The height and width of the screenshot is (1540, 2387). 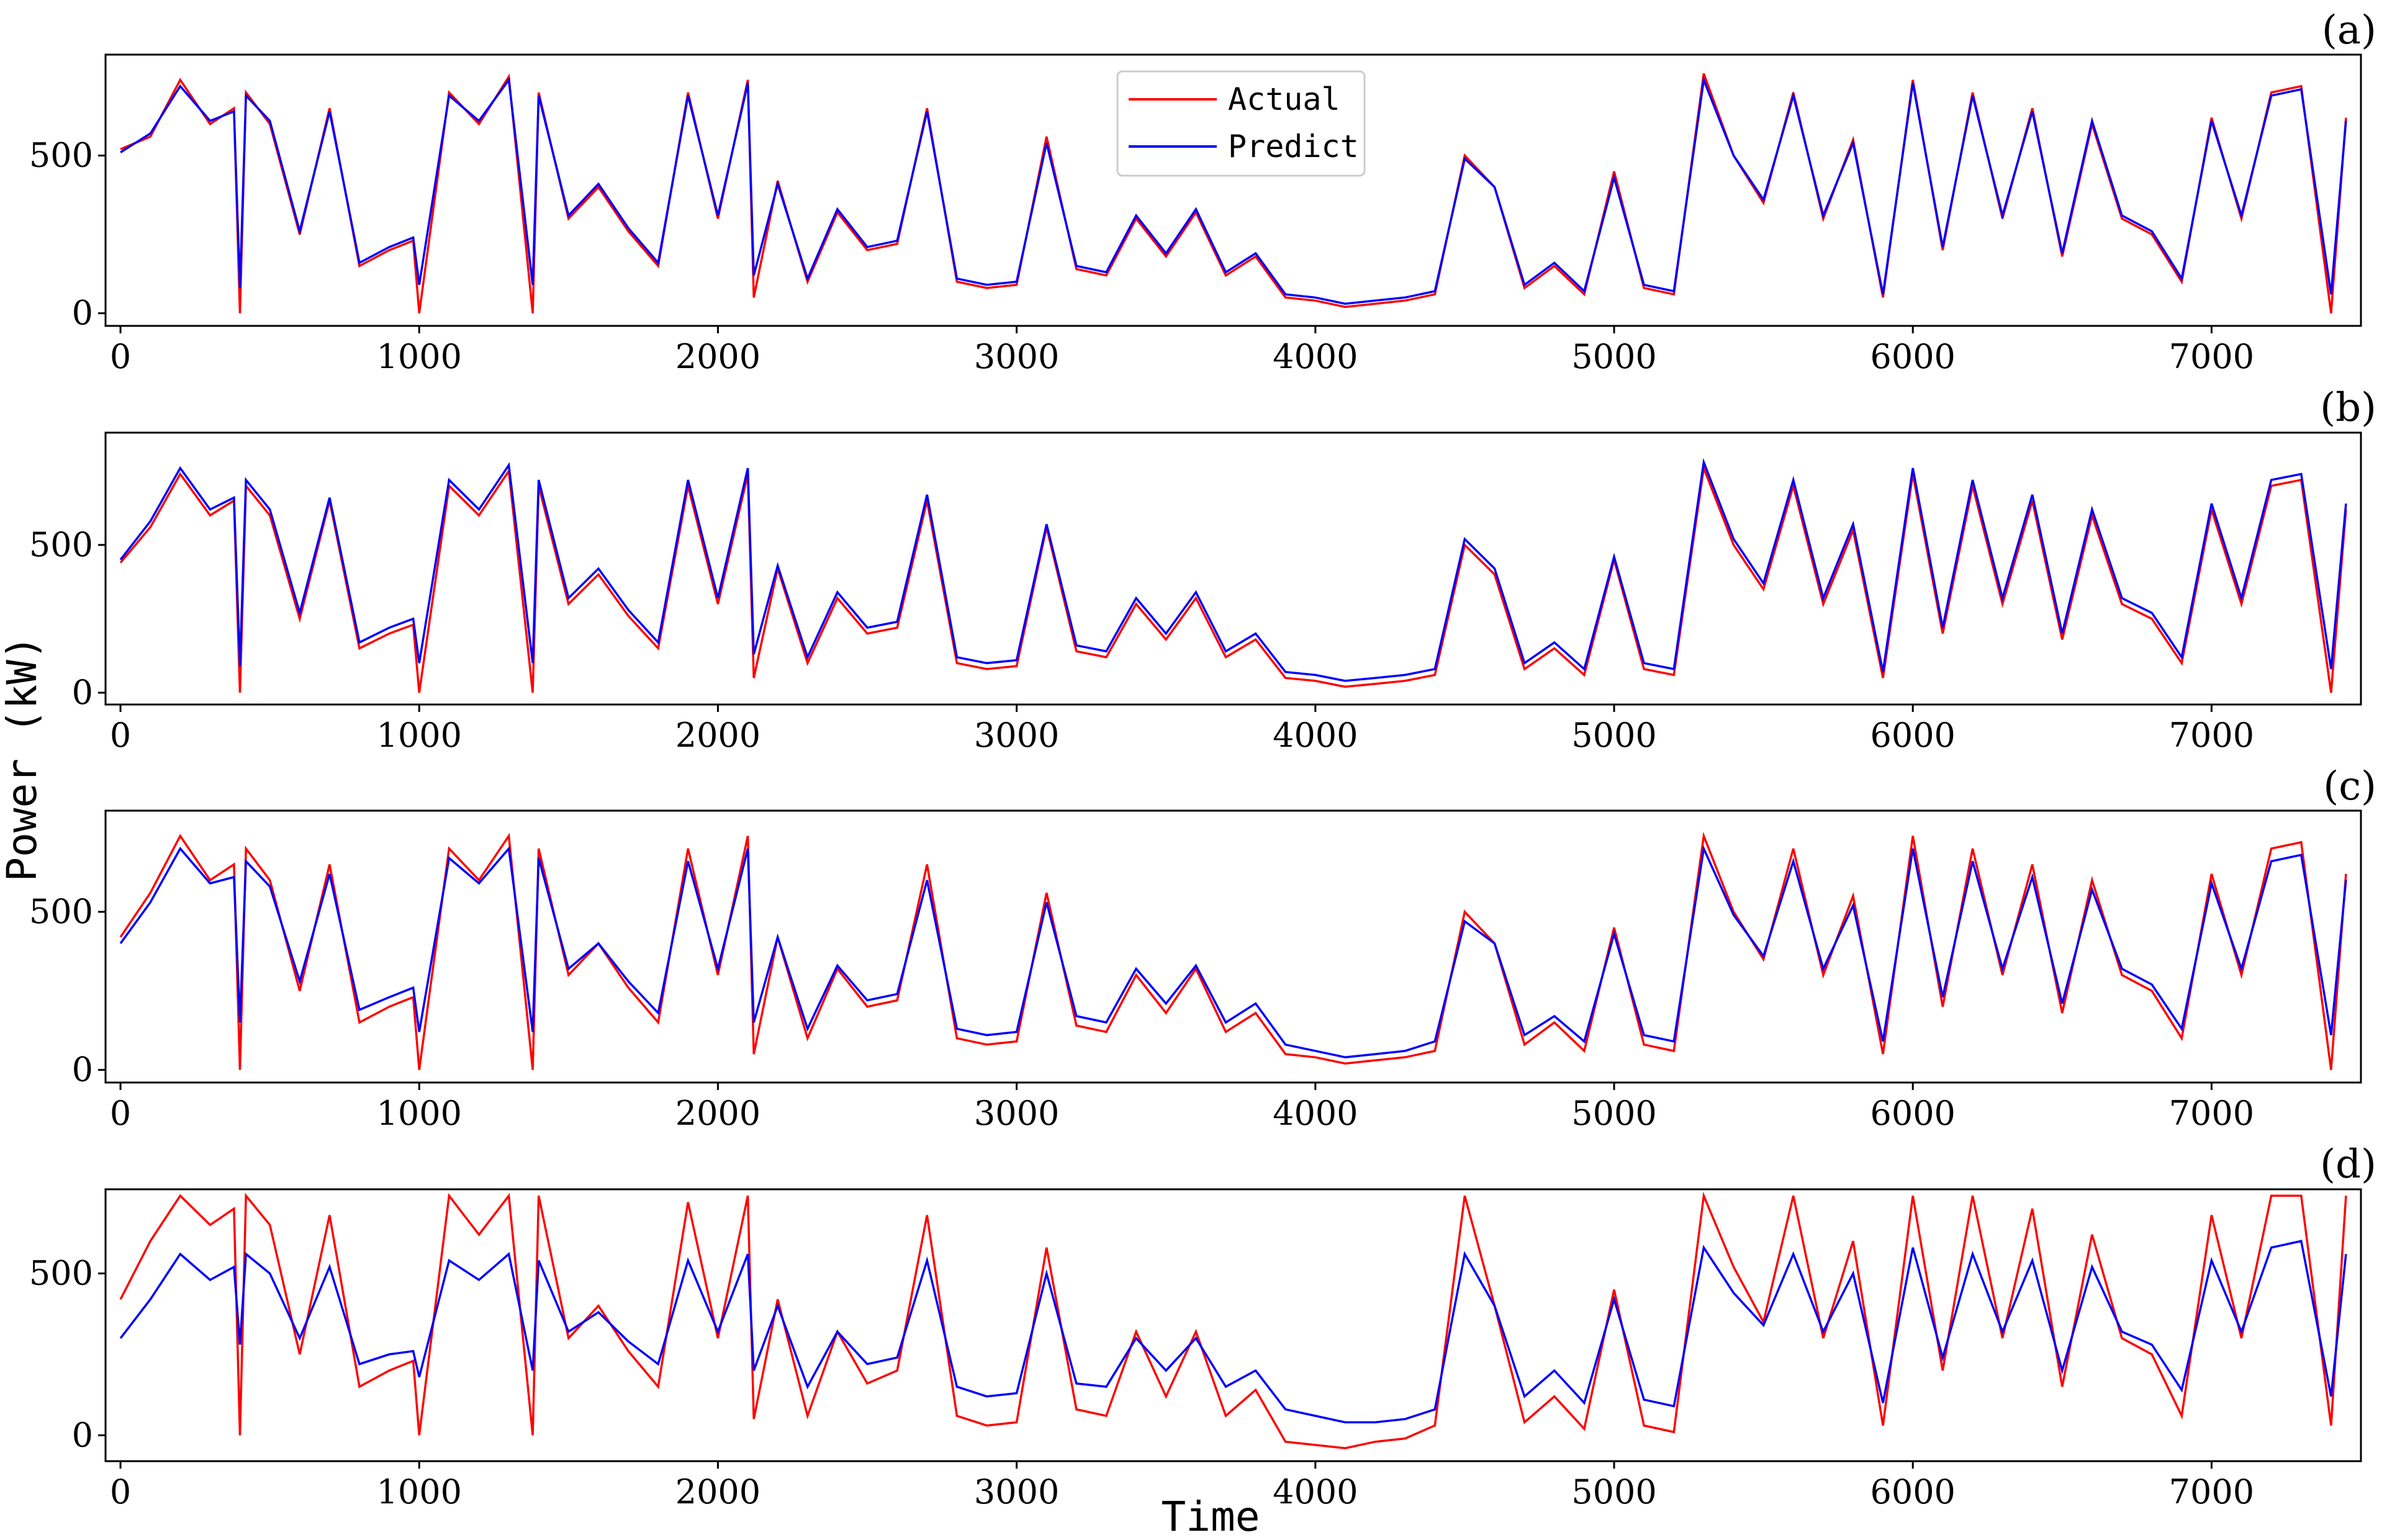 What do you see at coordinates (23, 758) in the screenshot?
I see `y-axis-title: Power (kW)` at bounding box center [23, 758].